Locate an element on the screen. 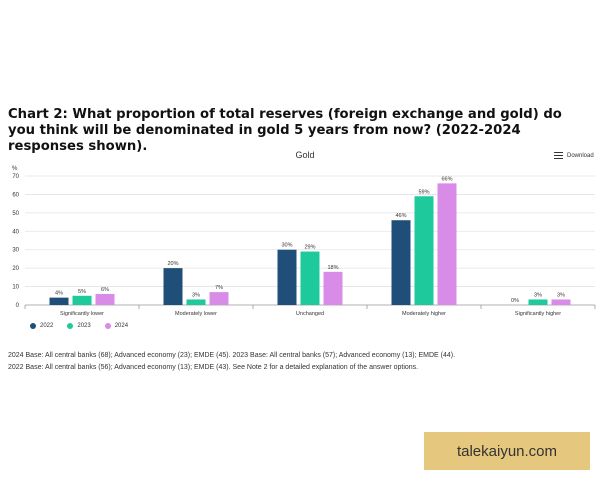 This screenshot has width=600, height=480. data-label: 20% is located at coordinates (172, 264).